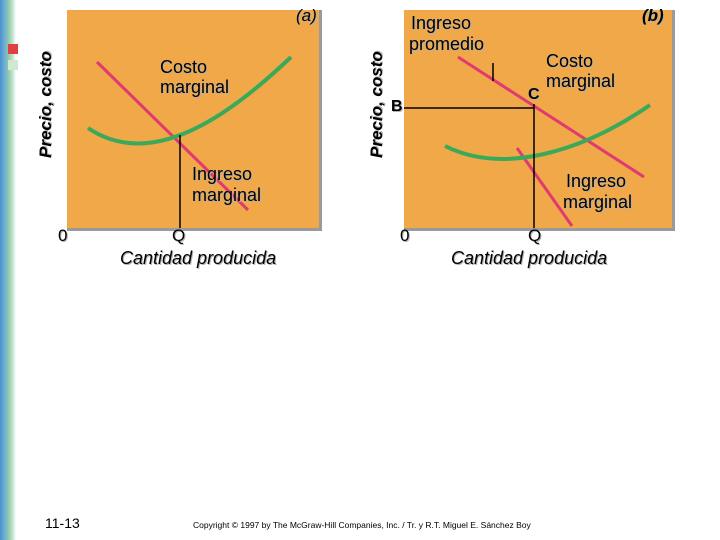 The height and width of the screenshot is (540, 720). I want to click on panel-b-x-axis-label: Cantidad producida, so click(529, 258).